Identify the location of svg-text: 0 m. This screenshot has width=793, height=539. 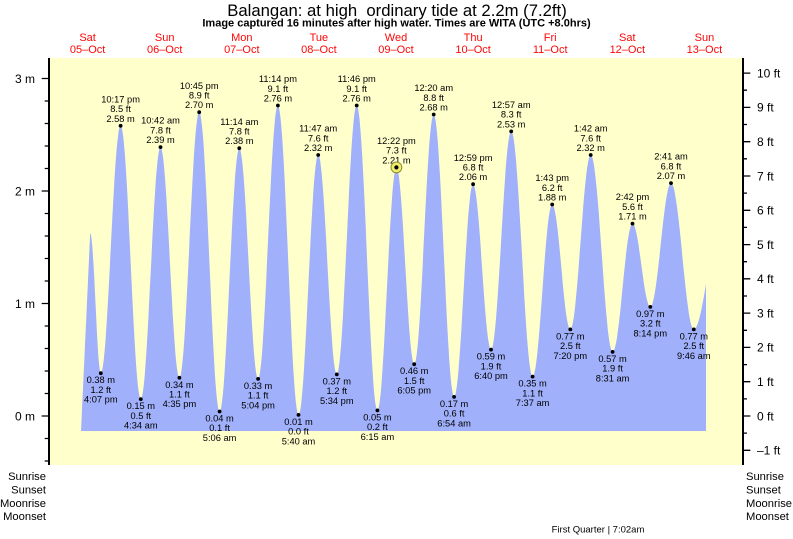
(25, 416).